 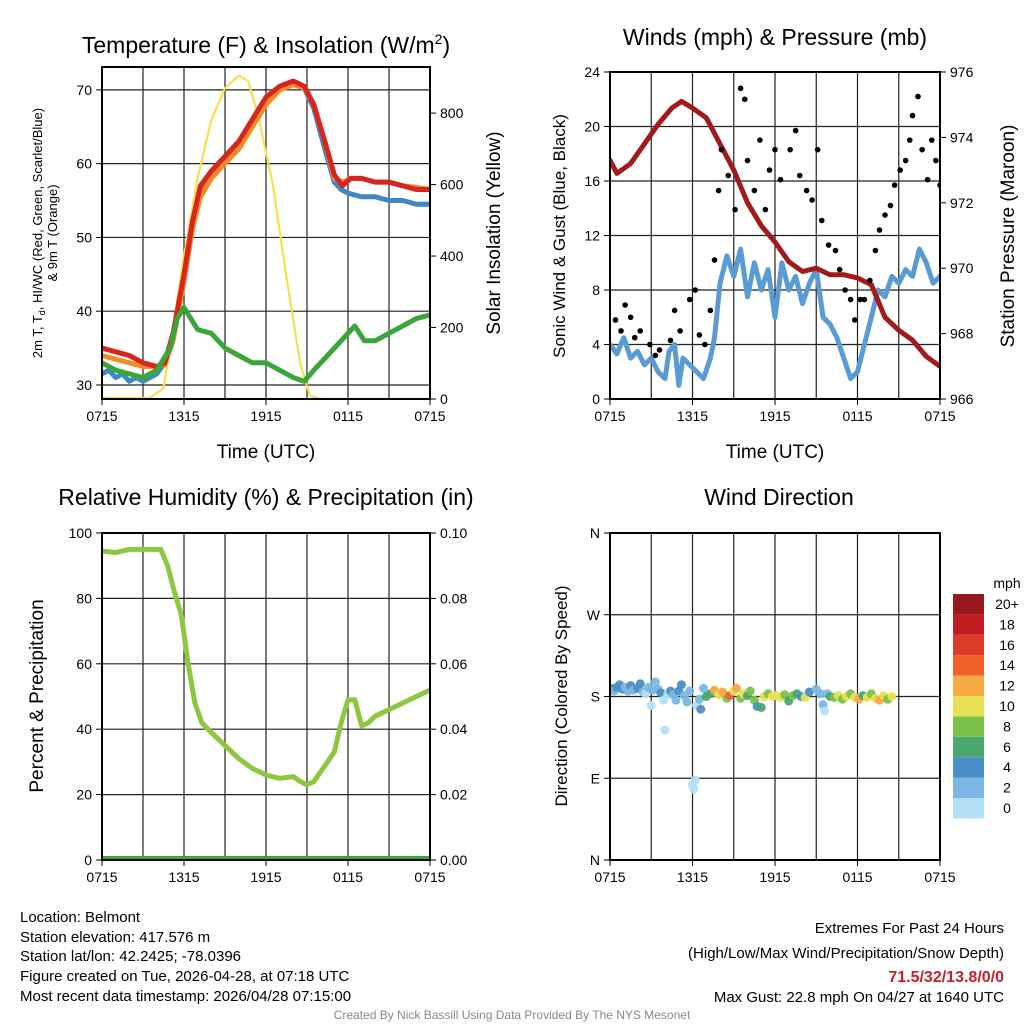 What do you see at coordinates (84, 237) in the screenshot?
I see `y-tick-label: 50` at bounding box center [84, 237].